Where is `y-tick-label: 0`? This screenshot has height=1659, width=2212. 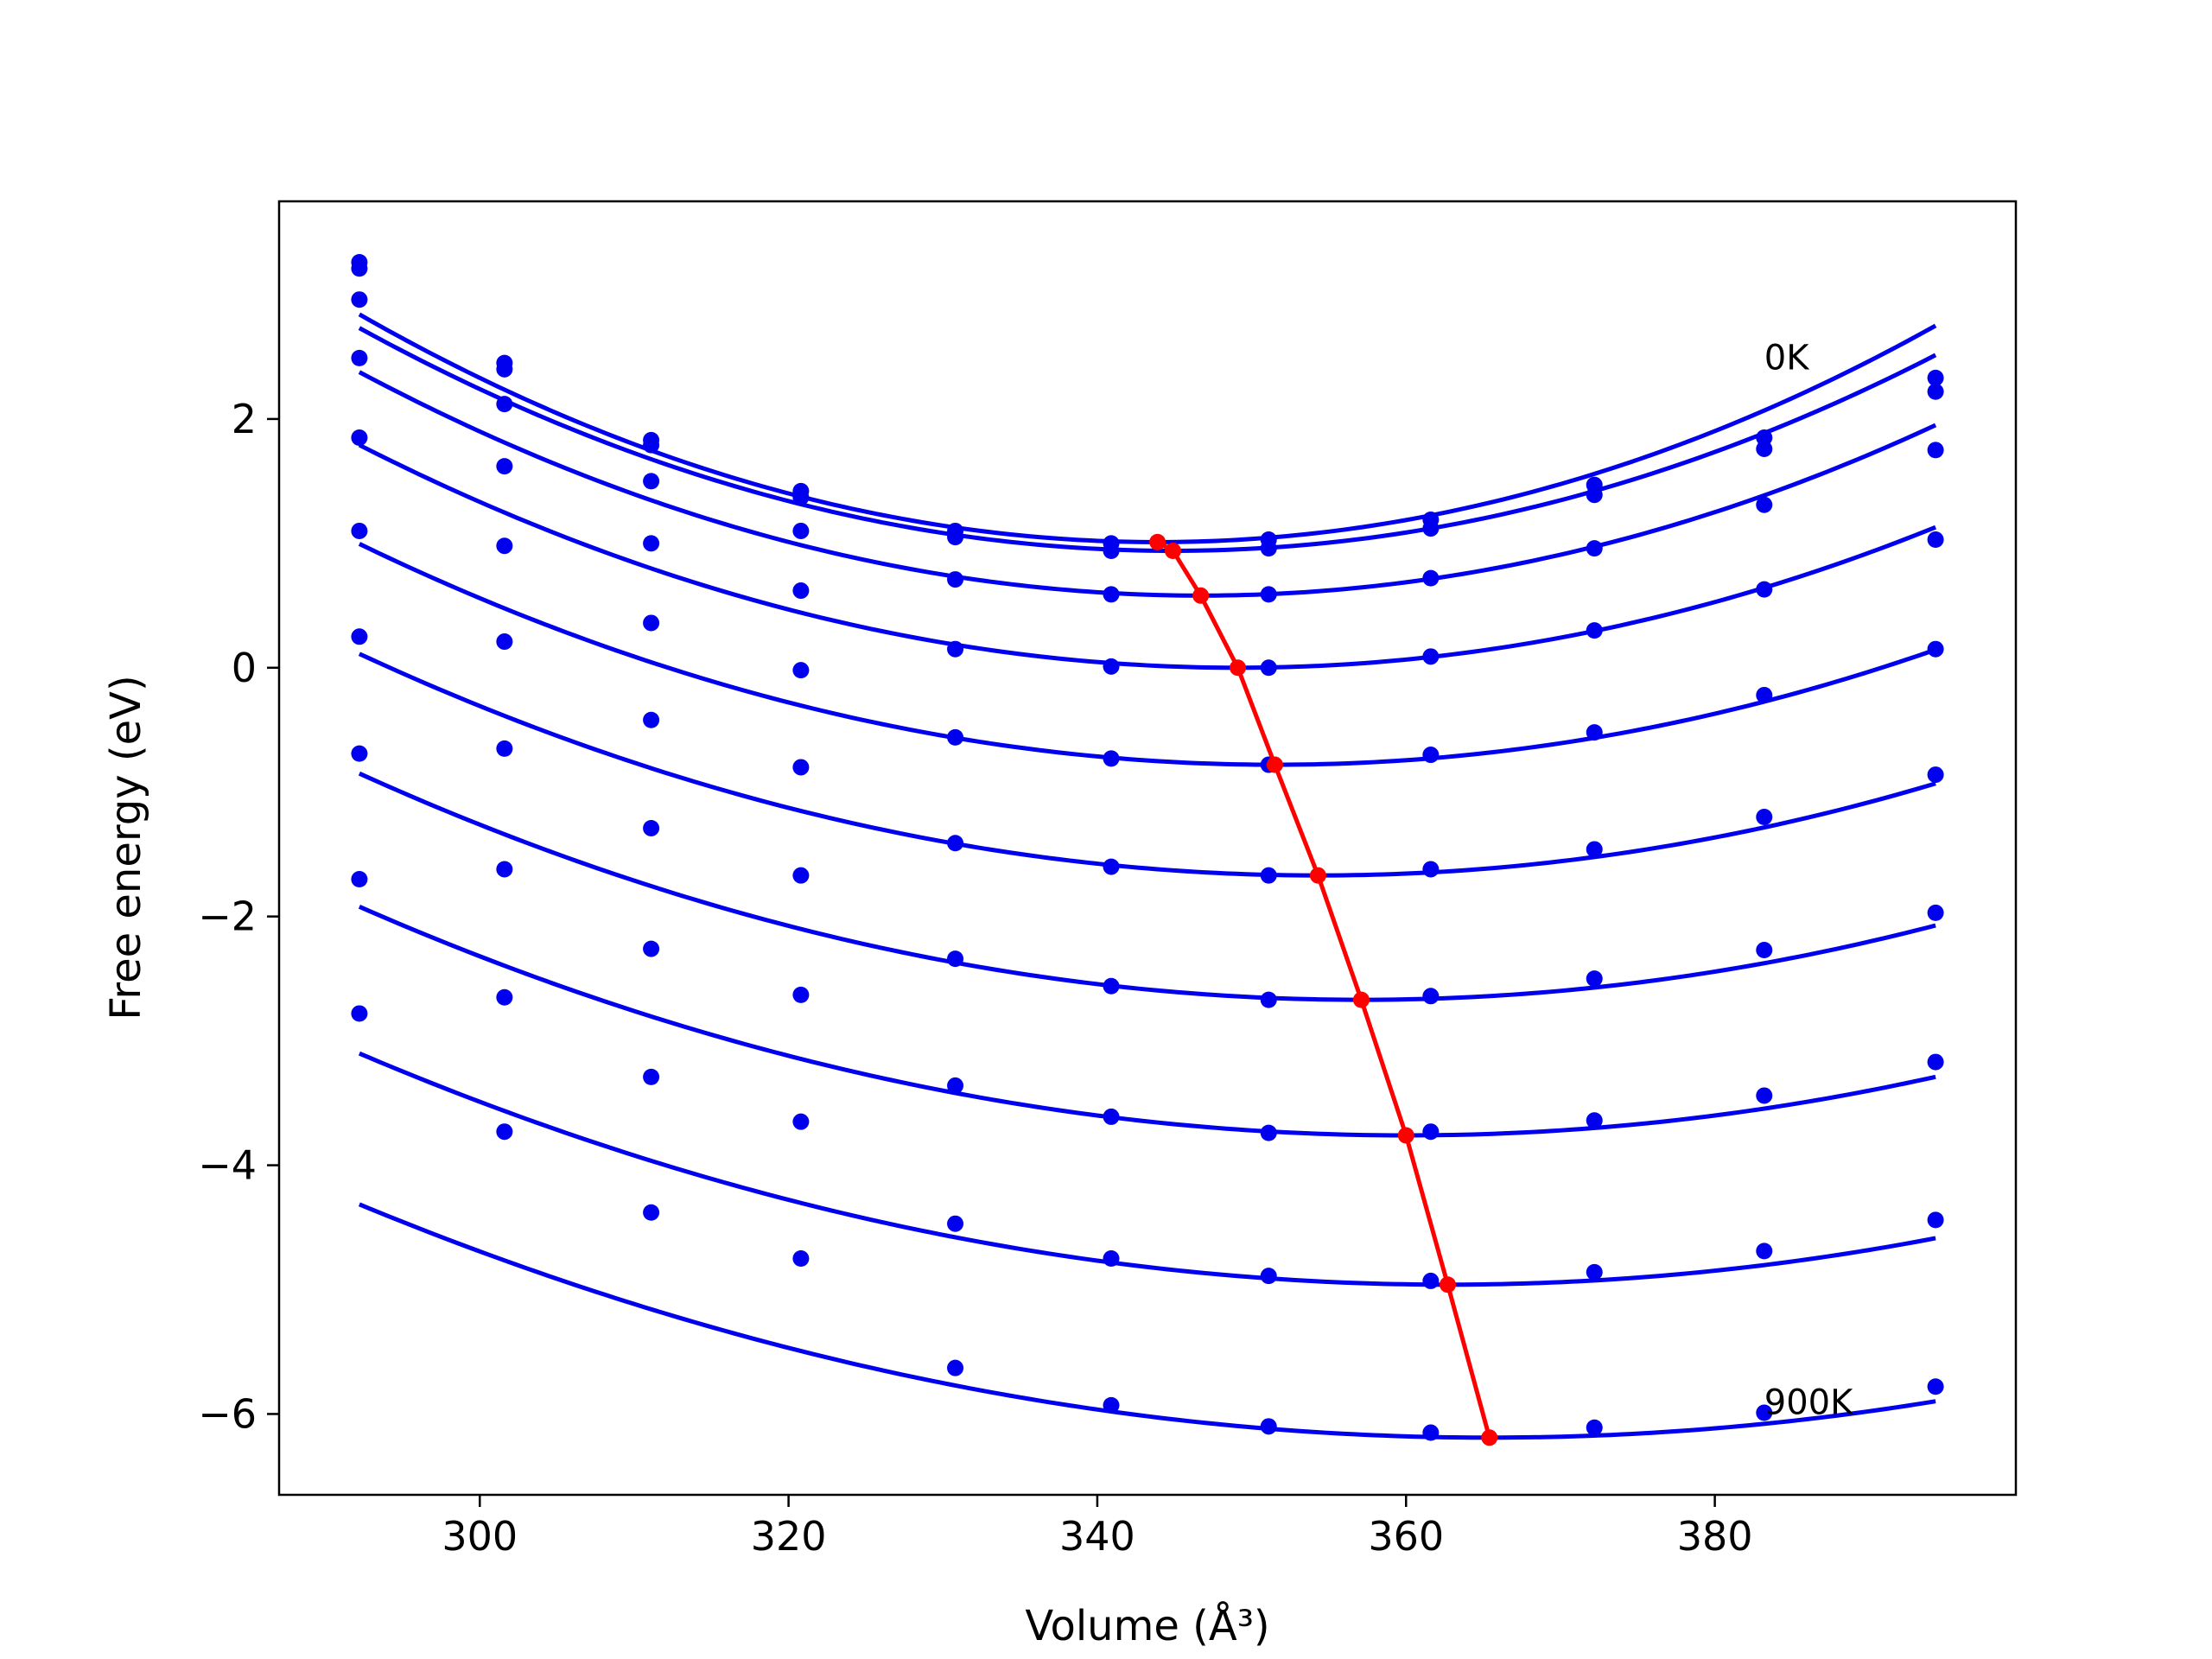 y-tick-label: 0 is located at coordinates (244, 668).